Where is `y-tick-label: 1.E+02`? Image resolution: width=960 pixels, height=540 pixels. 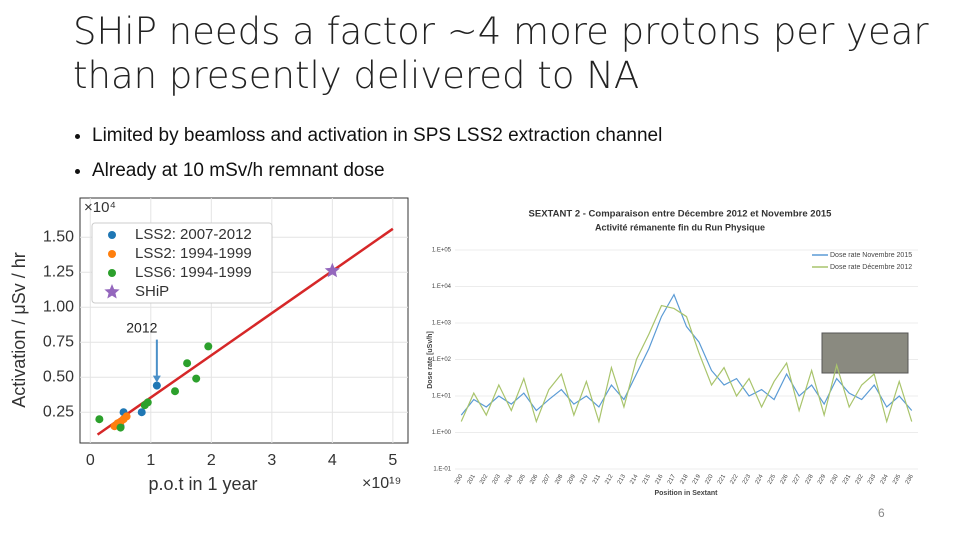
y-tick-label: 1.E+02 is located at coordinates (442, 360).